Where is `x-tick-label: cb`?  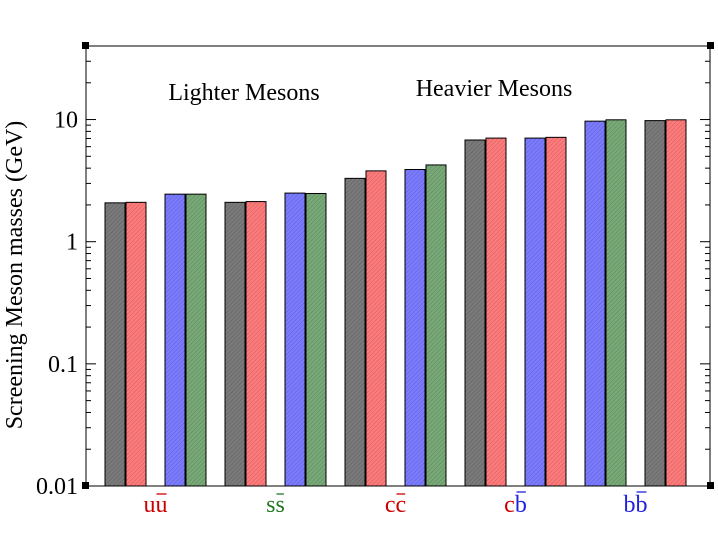
x-tick-label: cb is located at coordinates (515, 505).